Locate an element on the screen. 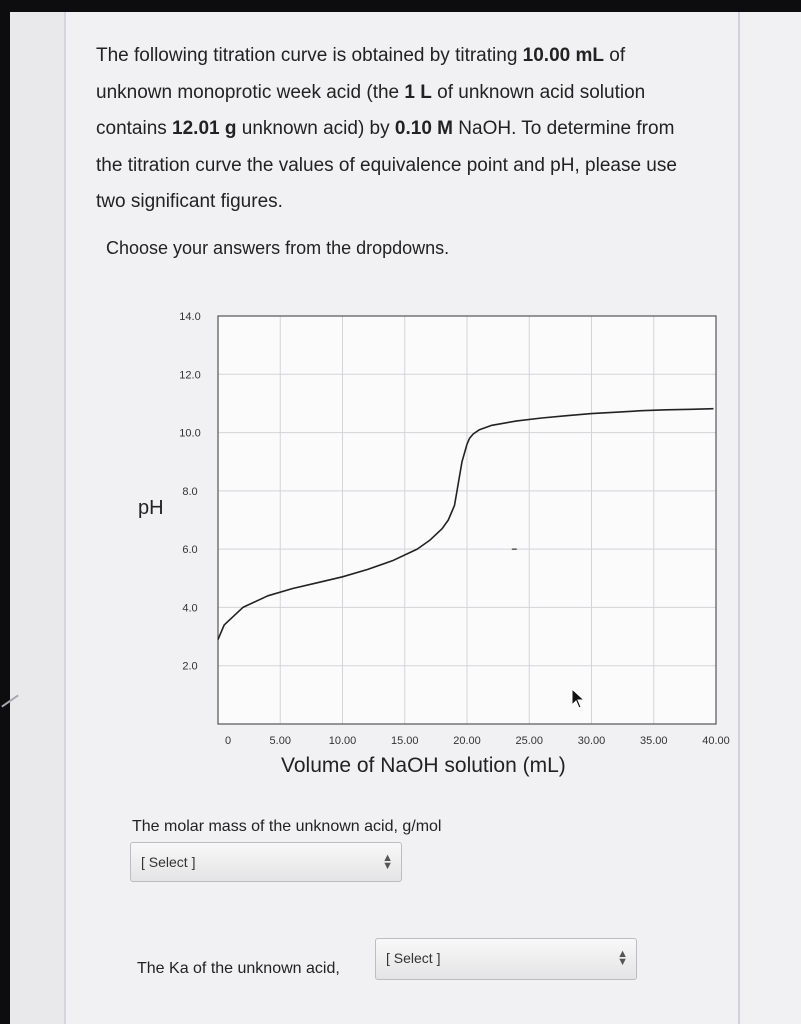 The width and height of the screenshot is (801, 1024). x-tick-label: 15.00 is located at coordinates (405, 741).